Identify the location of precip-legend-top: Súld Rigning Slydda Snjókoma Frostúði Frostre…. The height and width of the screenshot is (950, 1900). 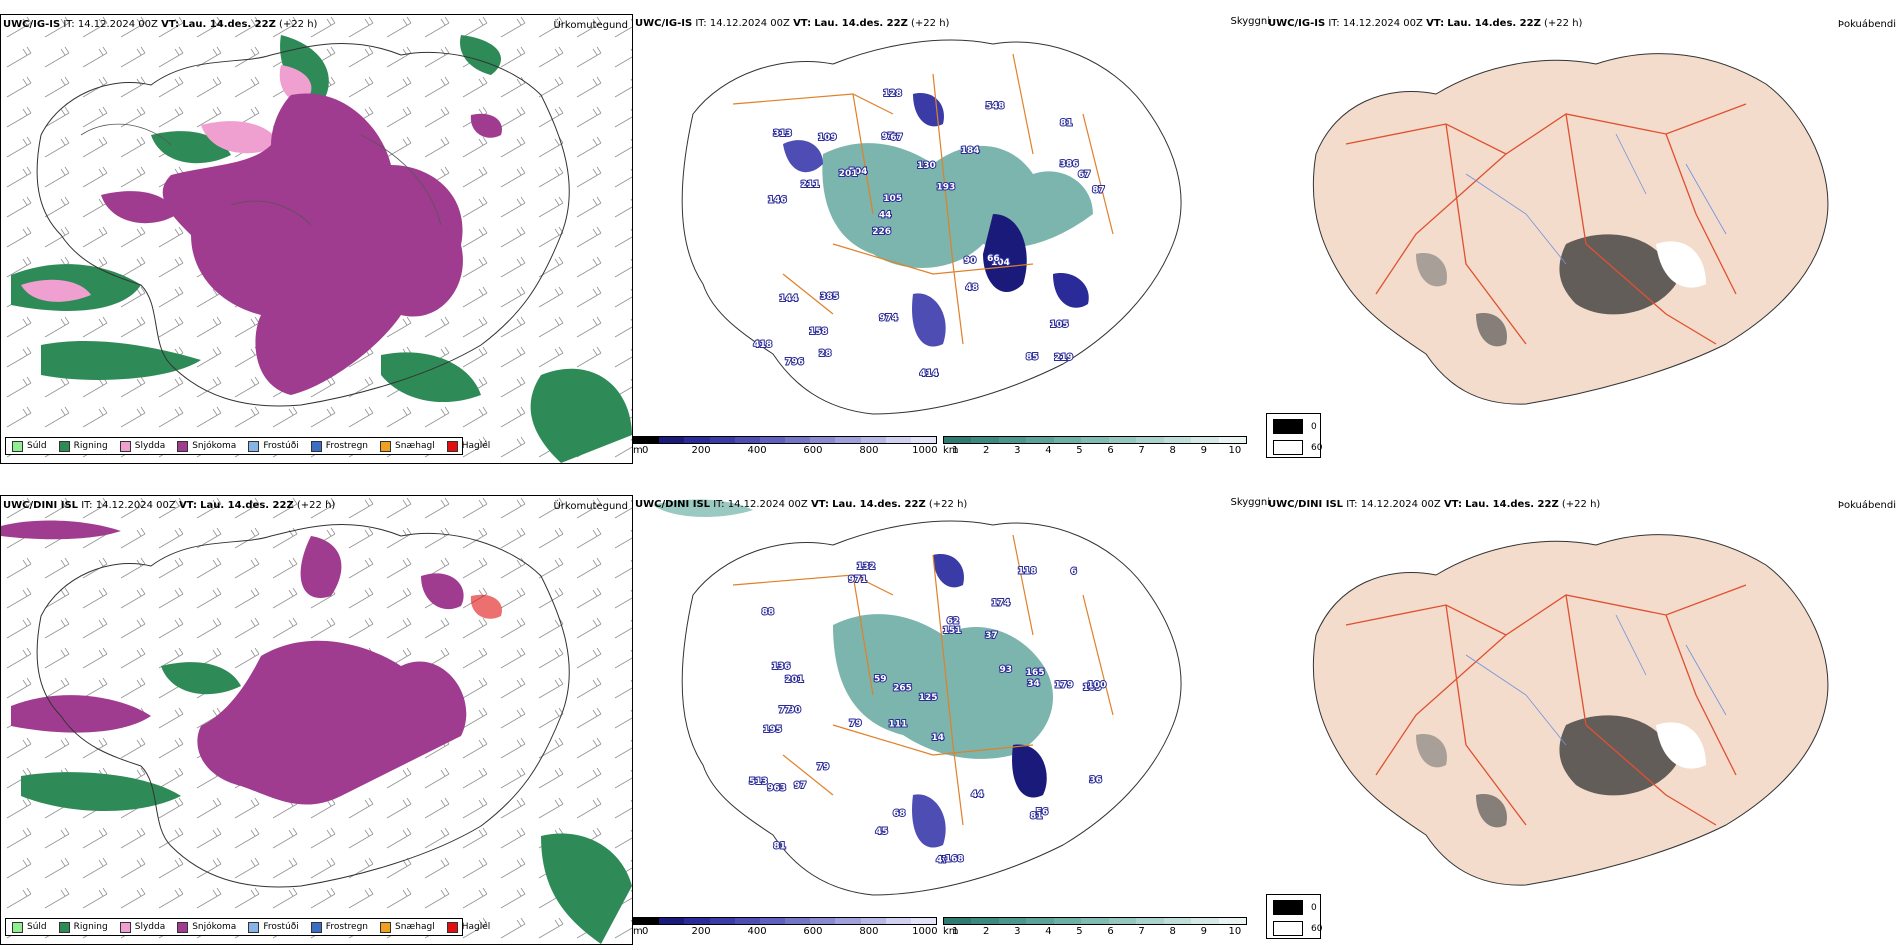
(247, 446).